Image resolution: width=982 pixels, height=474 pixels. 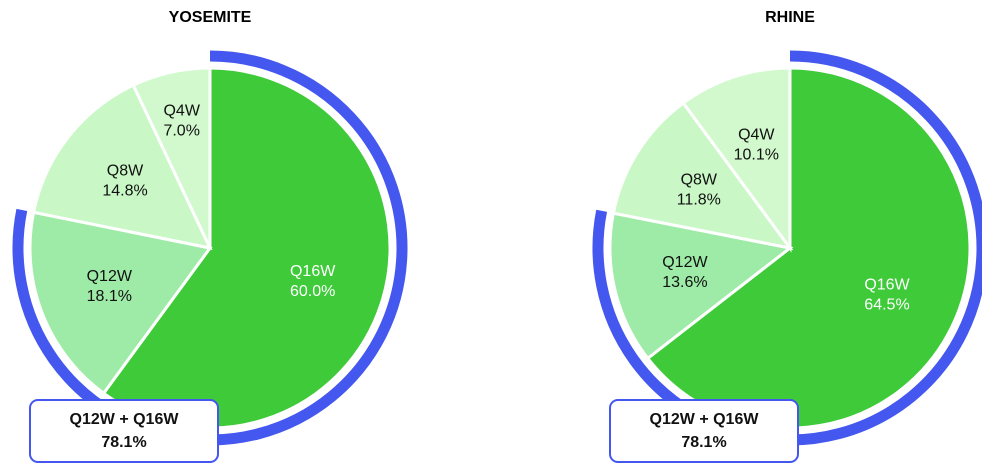 I want to click on chart-title: RHINE, so click(x=790, y=17).